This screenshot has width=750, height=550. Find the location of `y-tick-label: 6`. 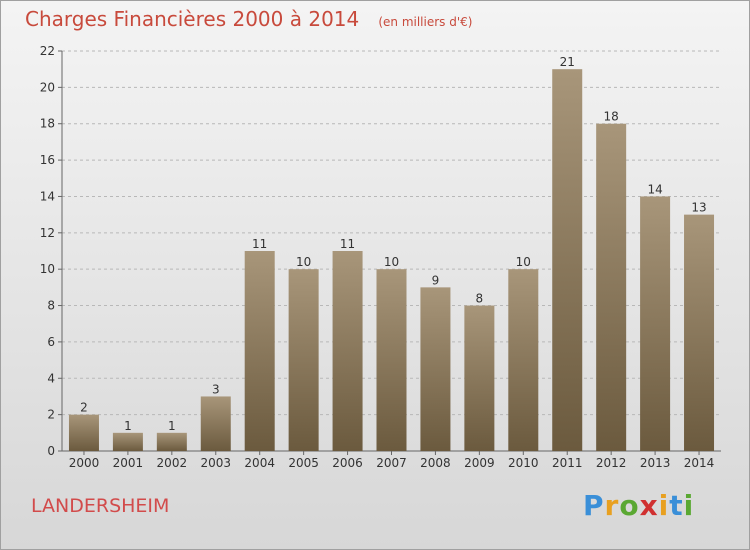

y-tick-label: 6 is located at coordinates (51, 342).